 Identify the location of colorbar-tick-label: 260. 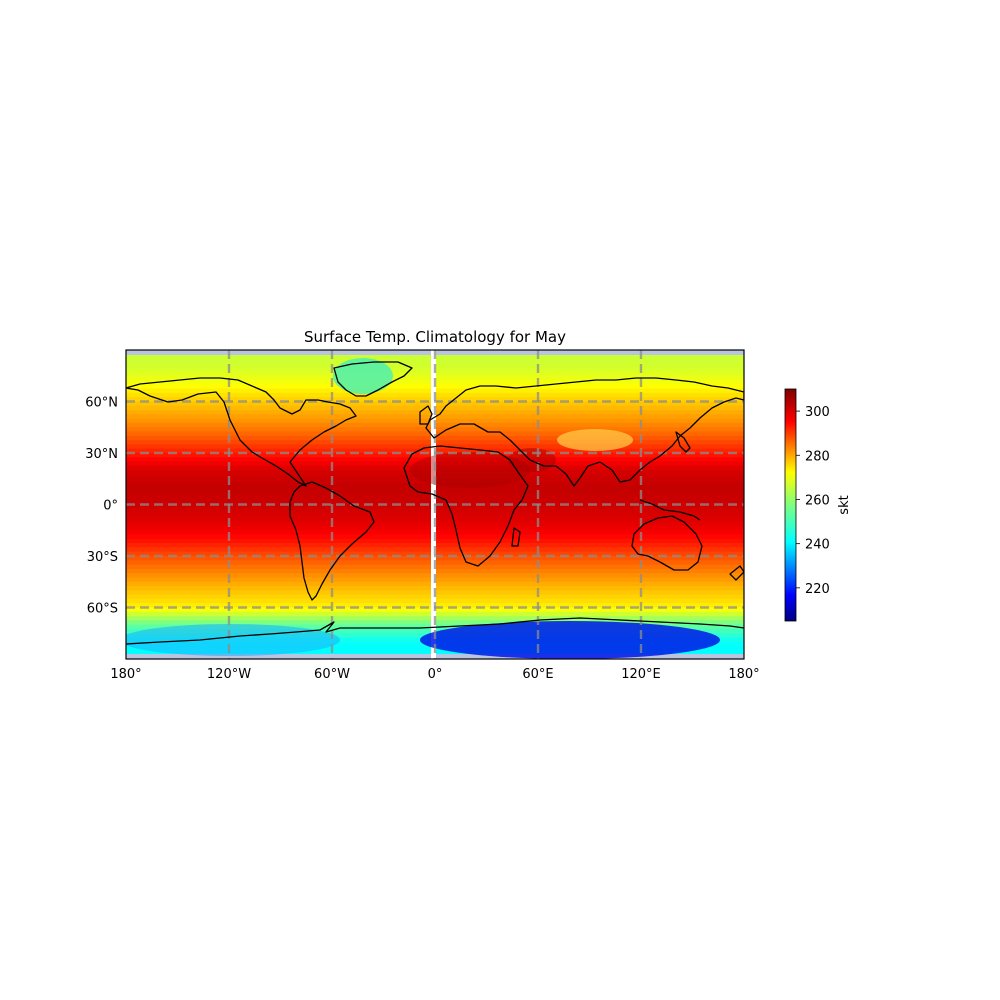
(817, 500).